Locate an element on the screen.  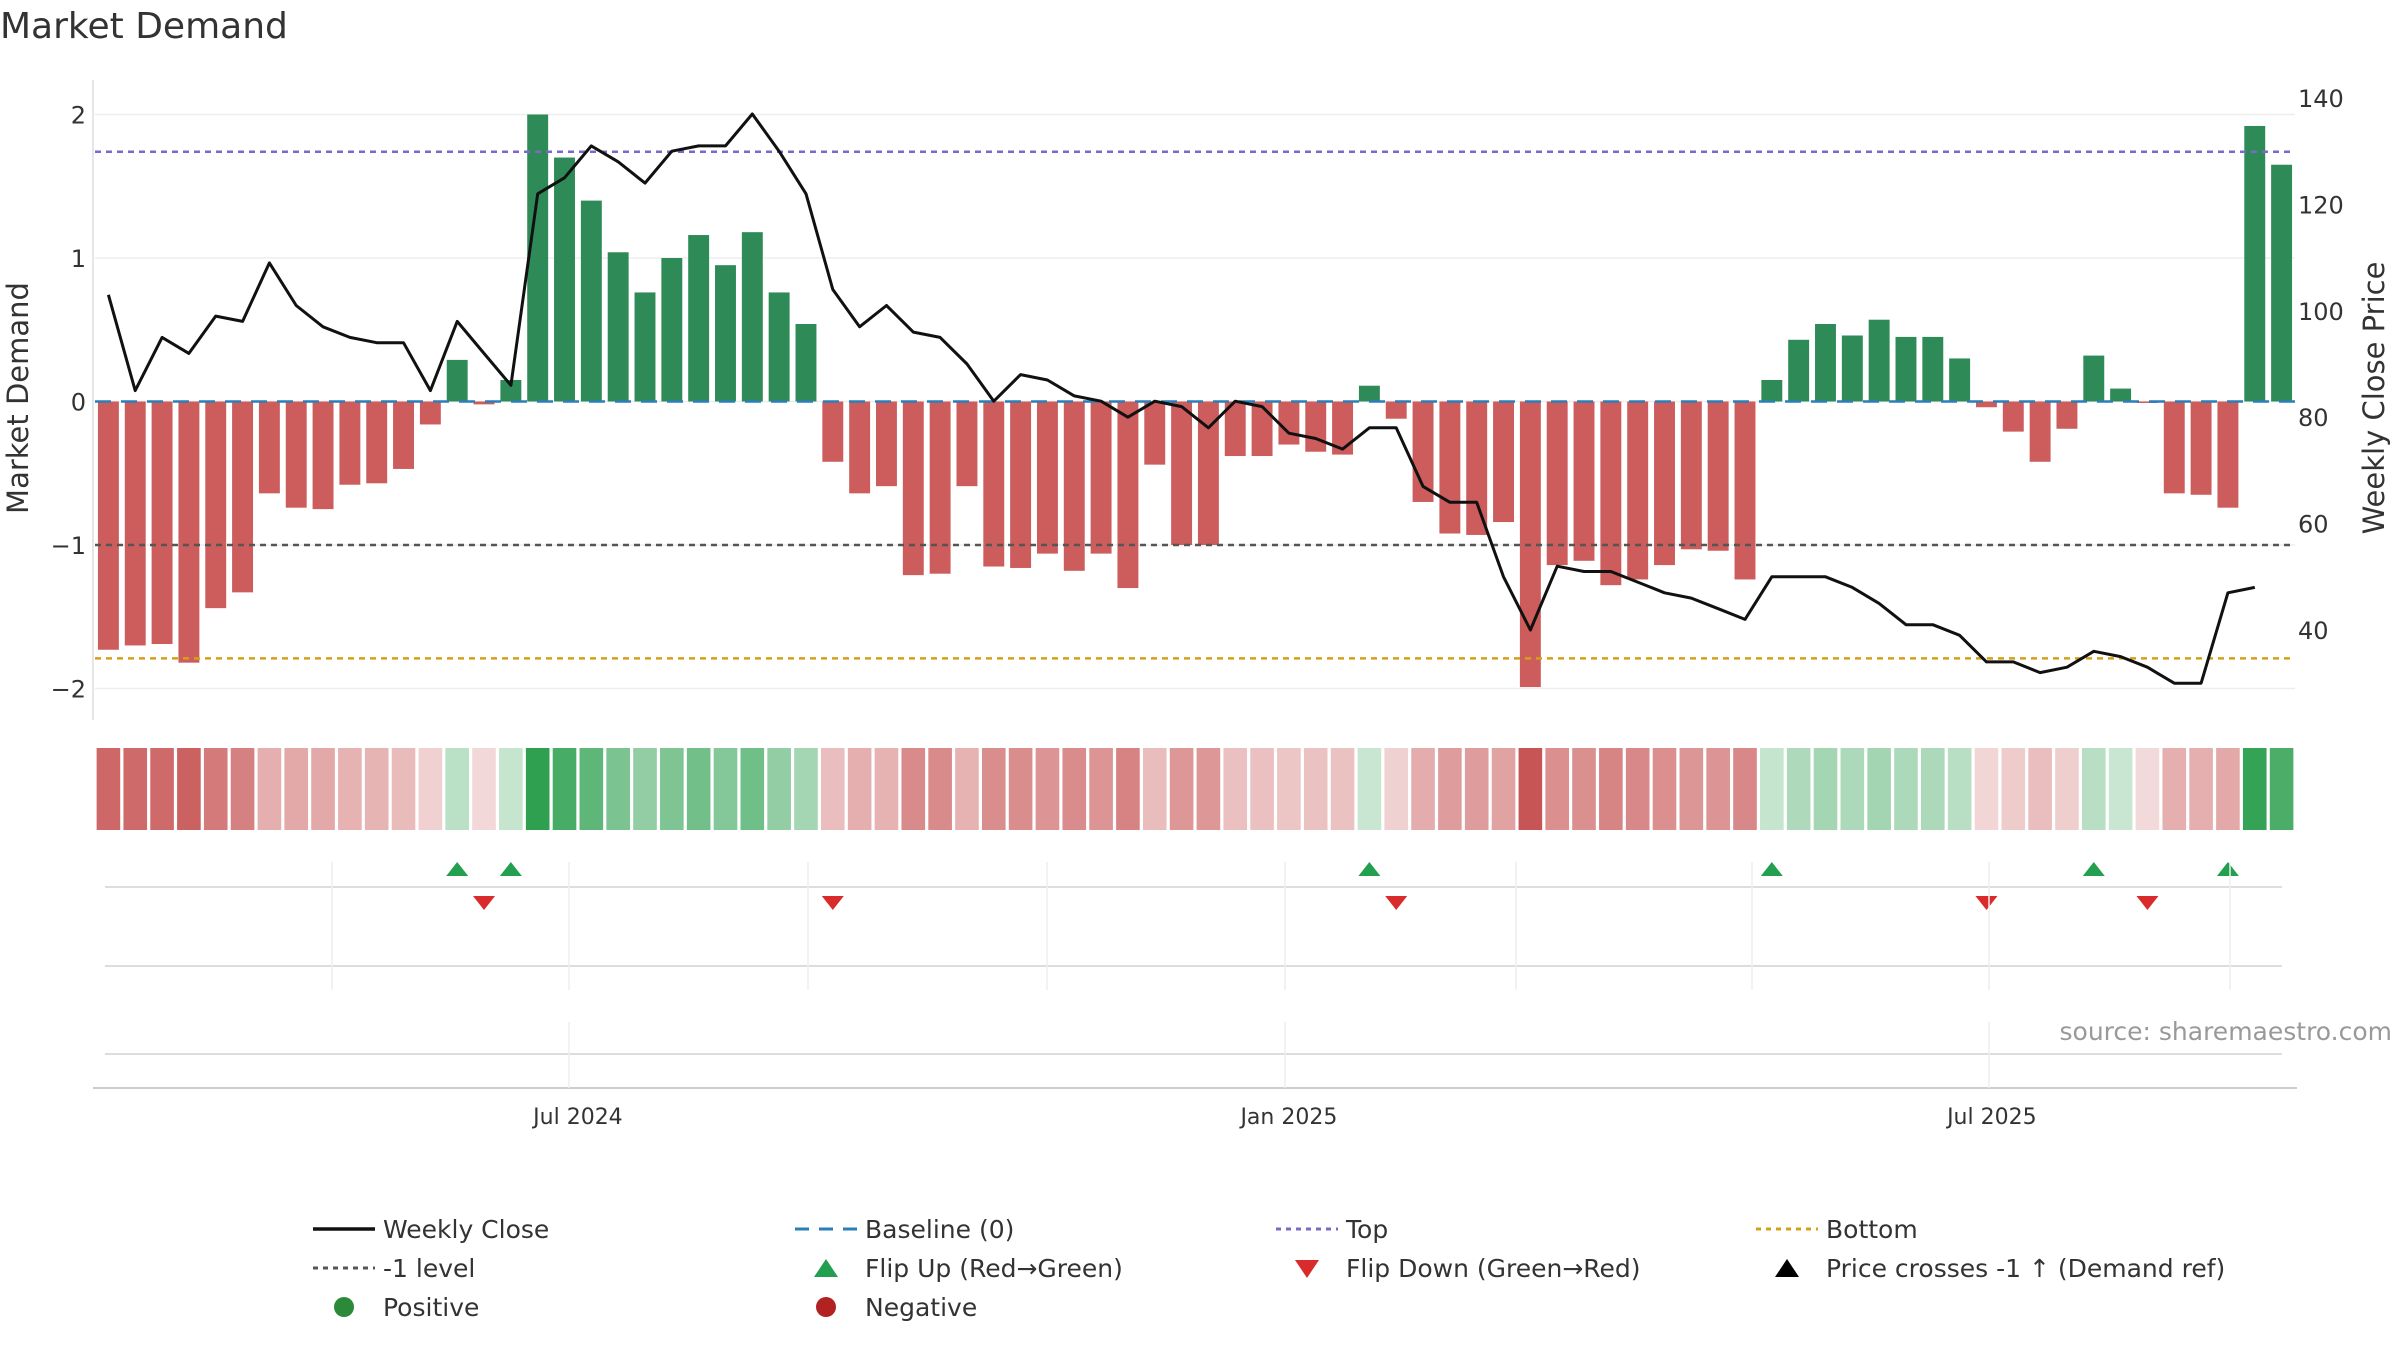
legend-label-2: Top is located at coordinates (1366, 1229).